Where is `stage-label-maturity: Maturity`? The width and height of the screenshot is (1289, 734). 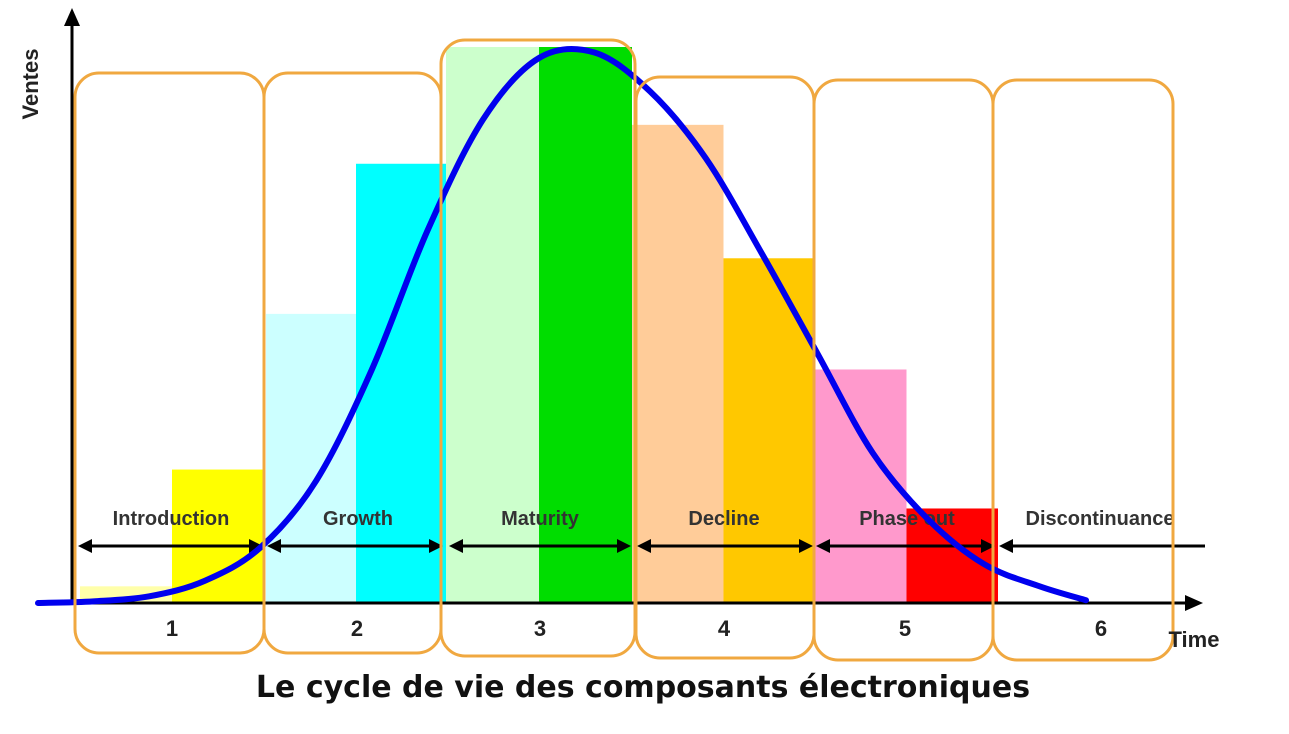
stage-label-maturity: Maturity is located at coordinates (540, 519).